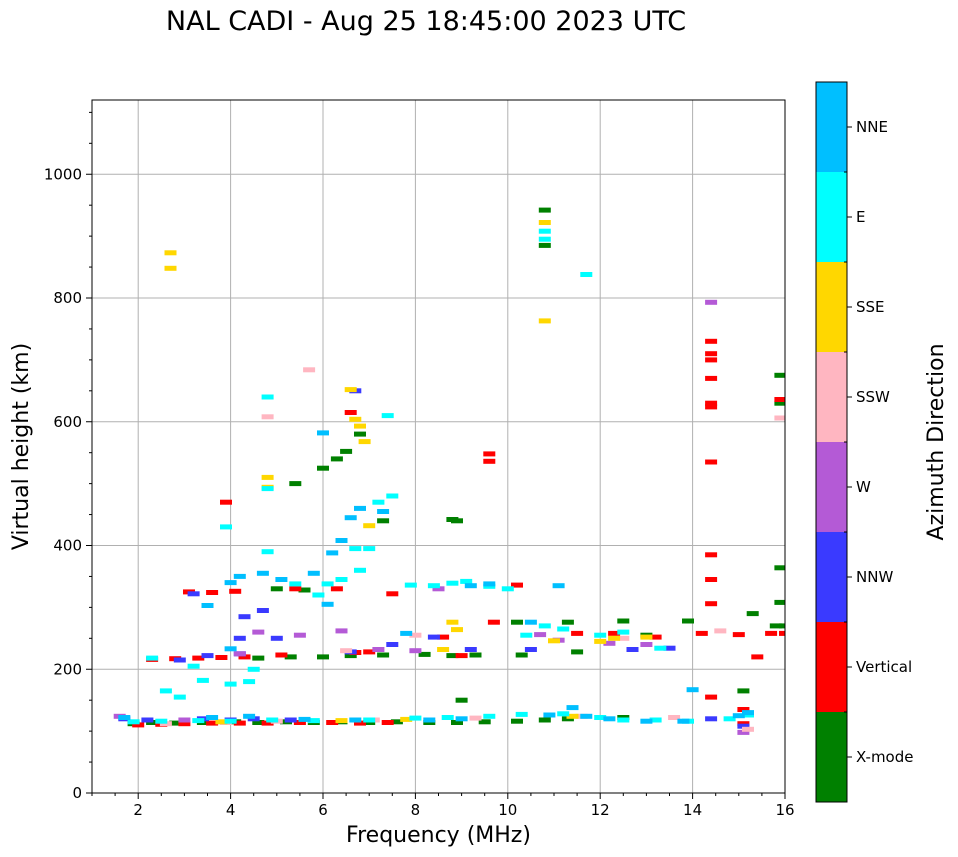 The height and width of the screenshot is (857, 958). Describe the element at coordinates (21, 446) in the screenshot. I see `y-axis-label: Virtual height (km)` at that location.